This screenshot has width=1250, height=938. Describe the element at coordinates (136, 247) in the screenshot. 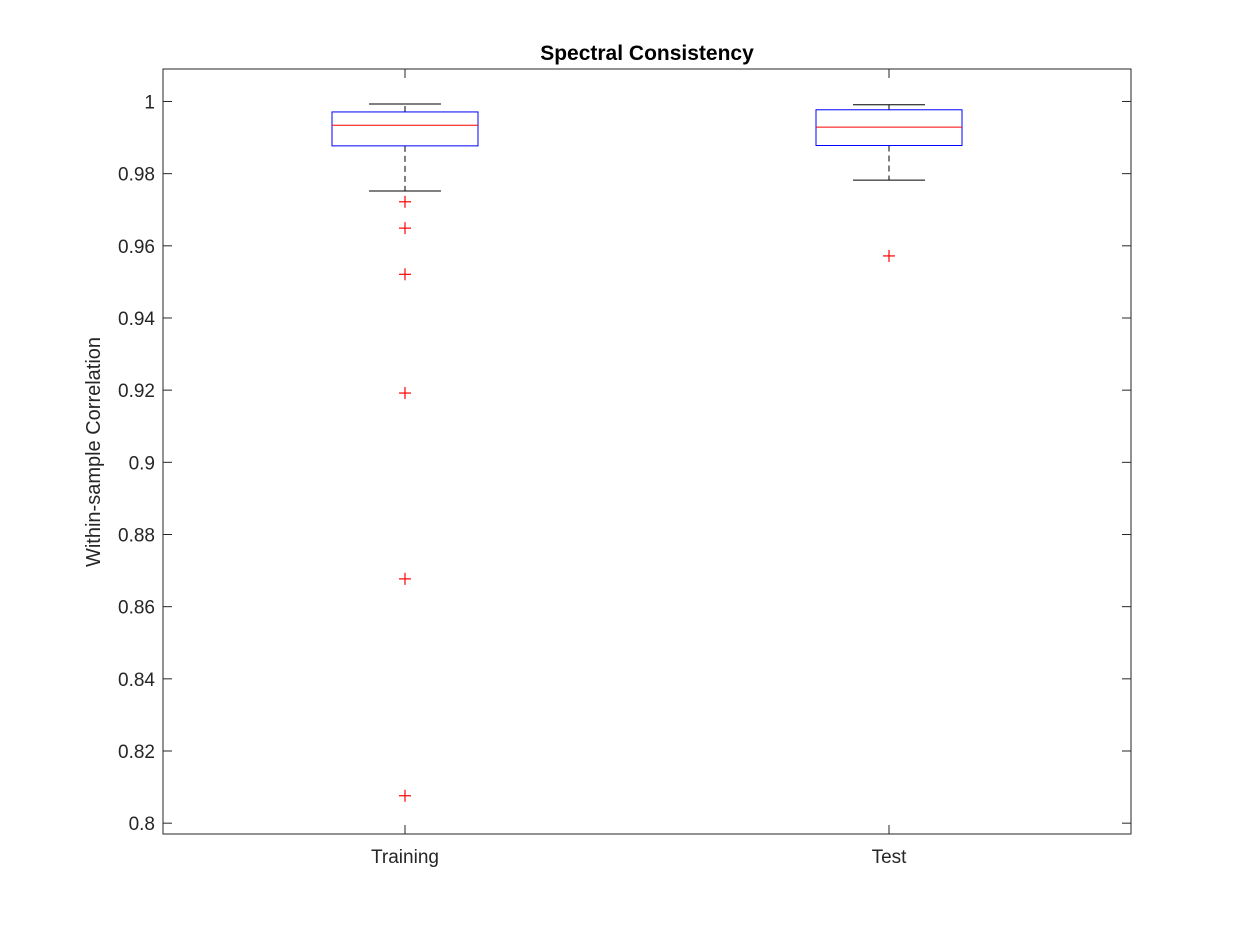

I see `y-tick-label: 0.96` at that location.